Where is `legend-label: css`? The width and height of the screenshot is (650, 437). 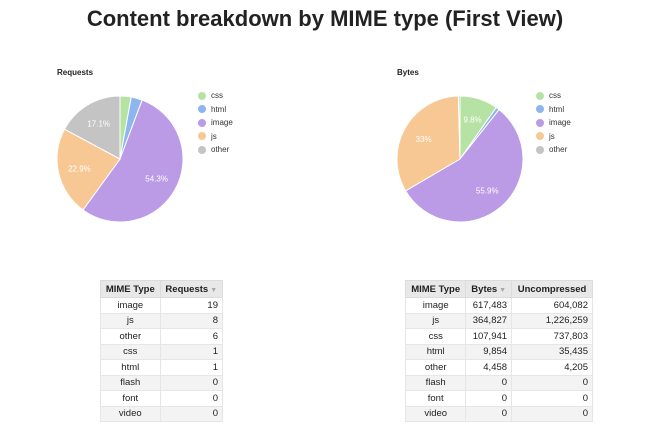 legend-label: css is located at coordinates (217, 96).